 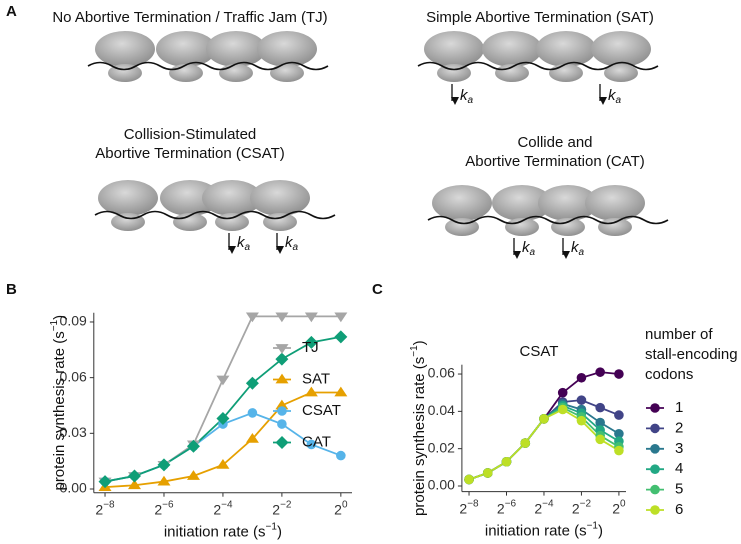 What do you see at coordinates (669, 374) in the screenshot?
I see `legend-title: codons` at bounding box center [669, 374].